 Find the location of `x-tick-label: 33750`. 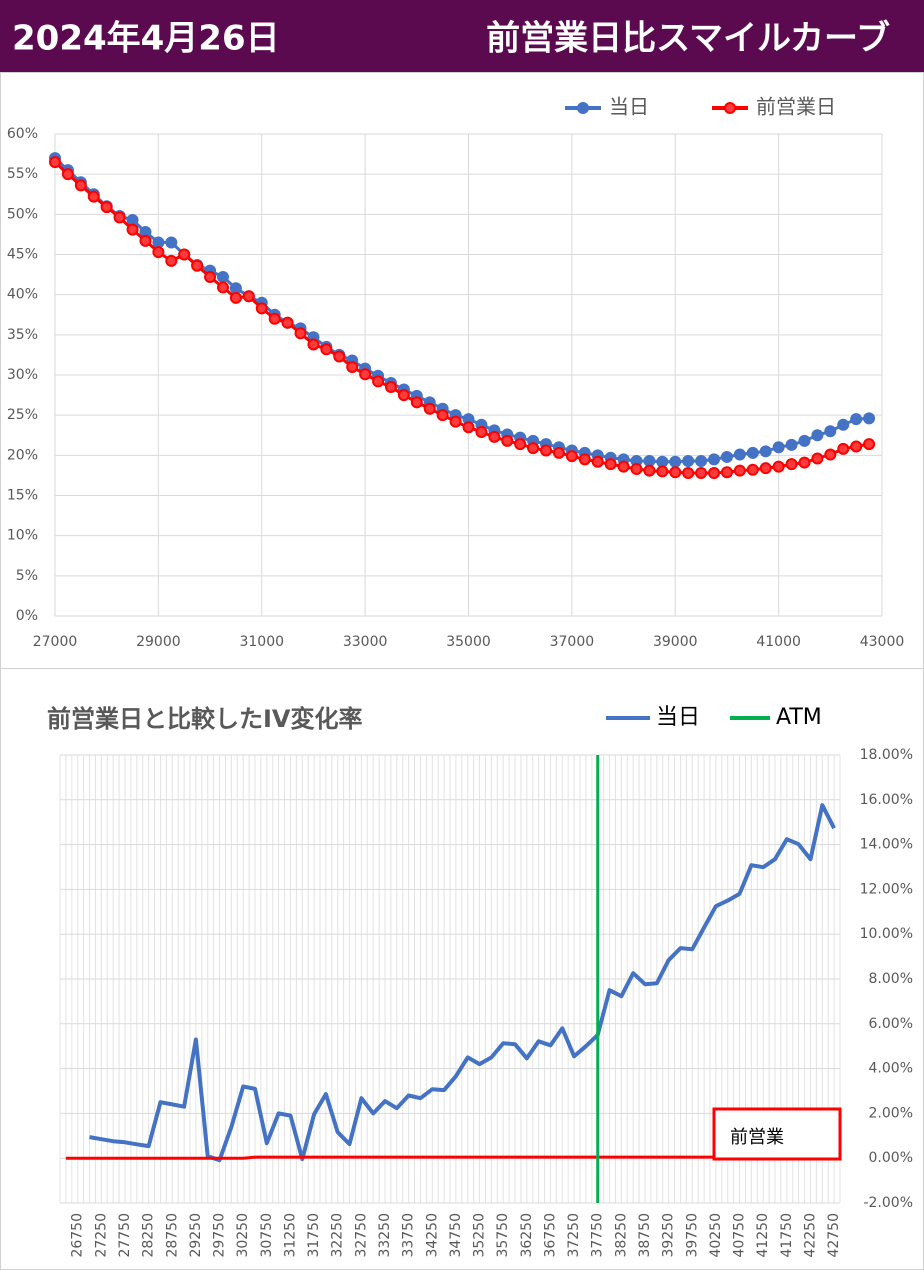

x-tick-label: 33750 is located at coordinates (409, 1235).